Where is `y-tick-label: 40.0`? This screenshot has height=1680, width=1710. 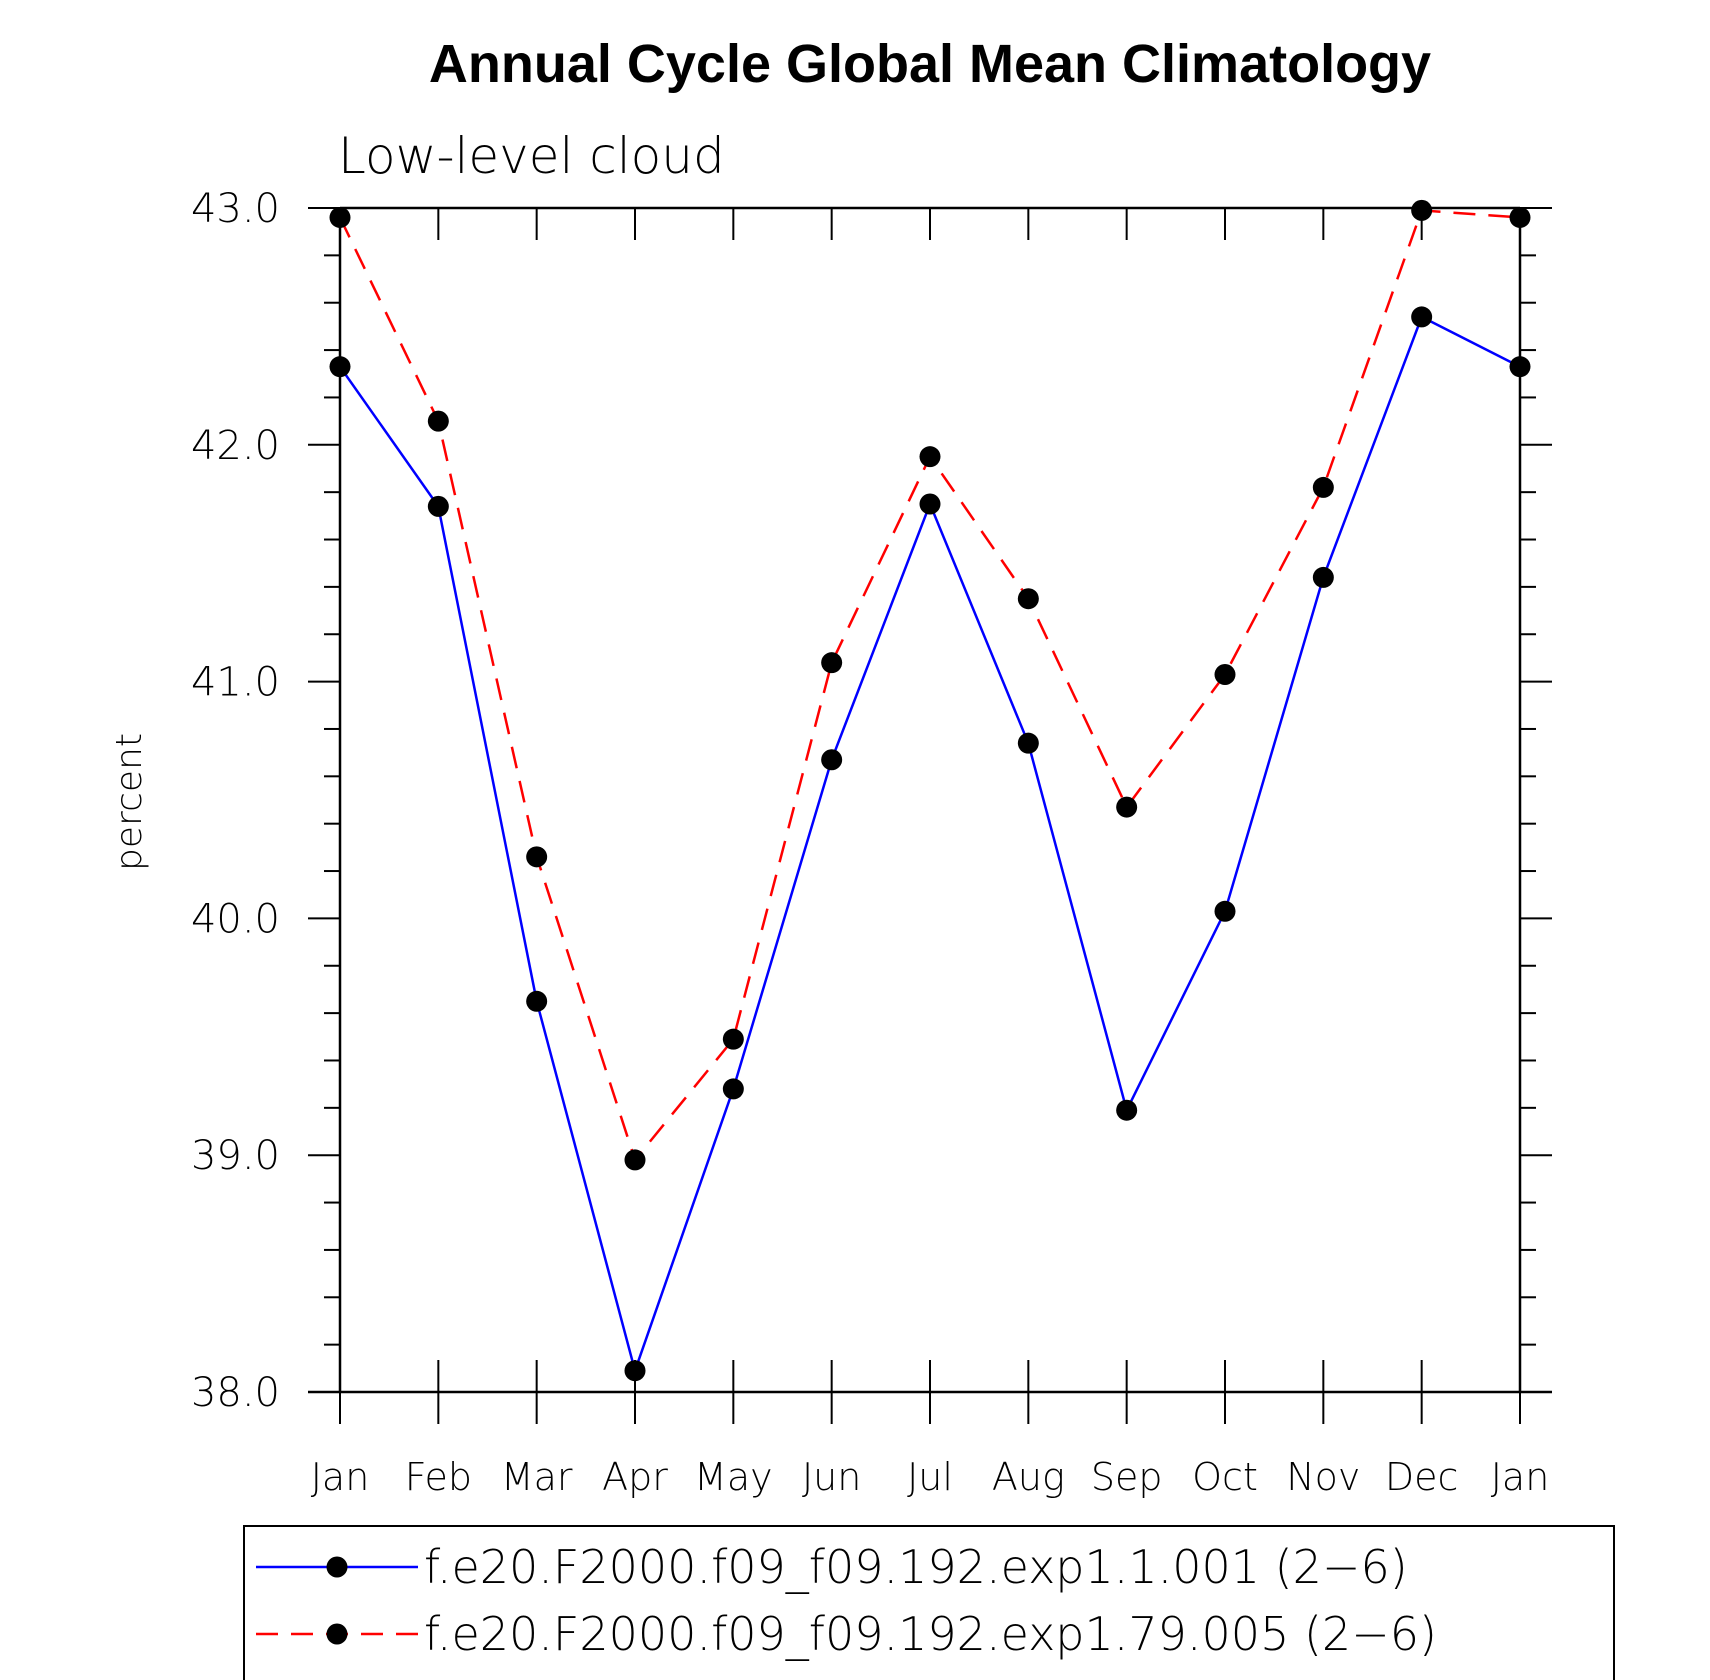 y-tick-label: 40.0 is located at coordinates (235, 919).